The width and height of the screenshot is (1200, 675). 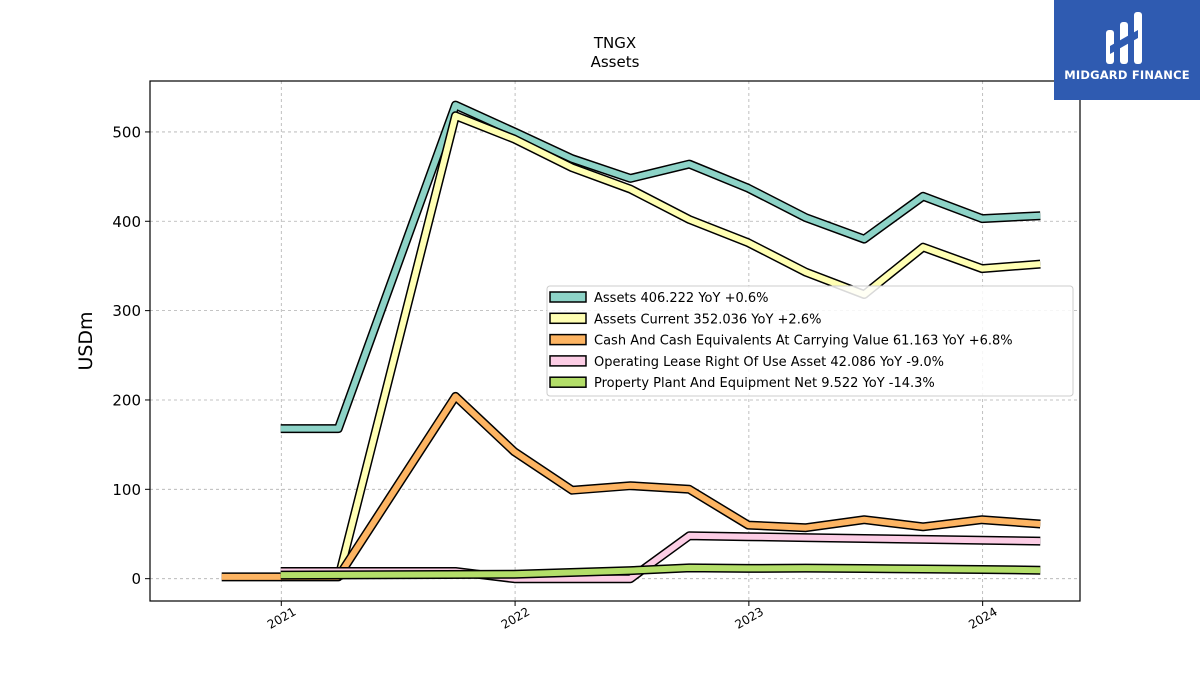 I want to click on x-tick-label: 2022, so click(x=515, y=617).